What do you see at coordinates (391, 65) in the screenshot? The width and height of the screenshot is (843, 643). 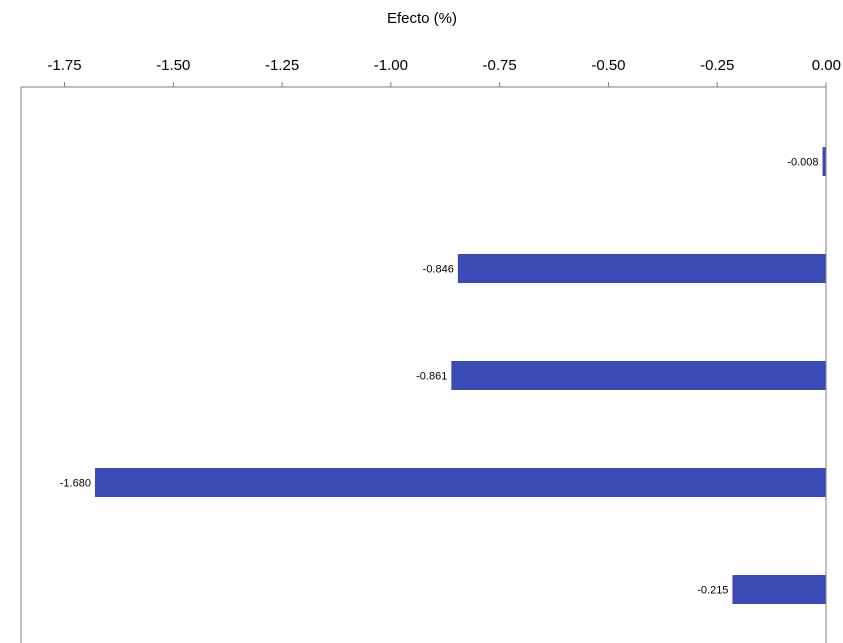 I see `x-tick-label: -1.00` at bounding box center [391, 65].